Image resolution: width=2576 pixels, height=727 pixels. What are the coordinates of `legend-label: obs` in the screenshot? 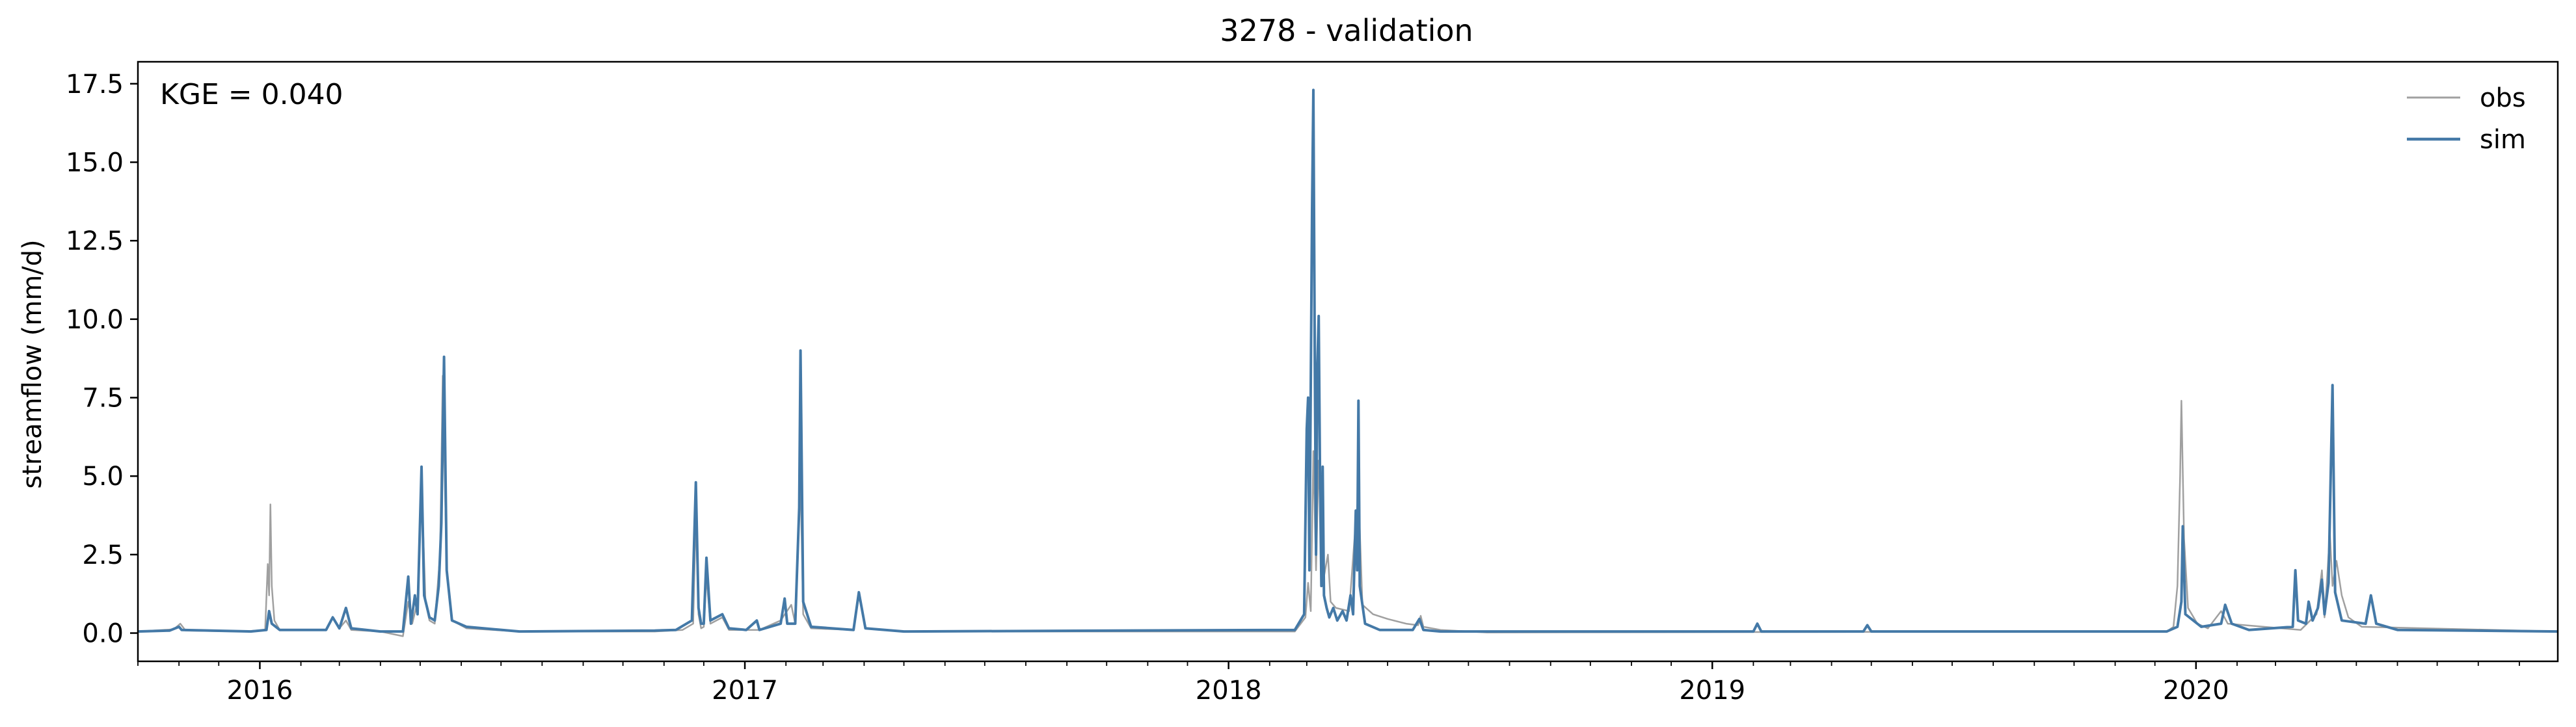 It's located at (2503, 98).